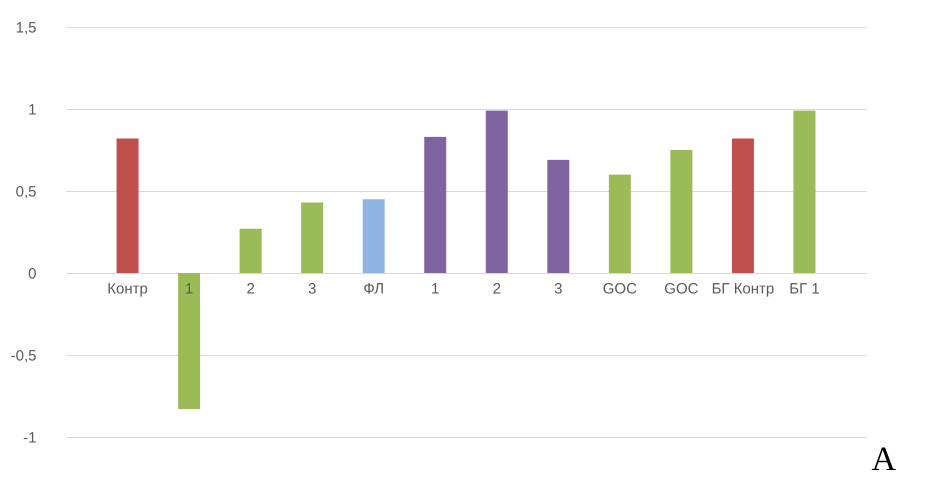 The width and height of the screenshot is (937, 495). What do you see at coordinates (32, 274) in the screenshot?
I see `y-tick-label: 0` at bounding box center [32, 274].